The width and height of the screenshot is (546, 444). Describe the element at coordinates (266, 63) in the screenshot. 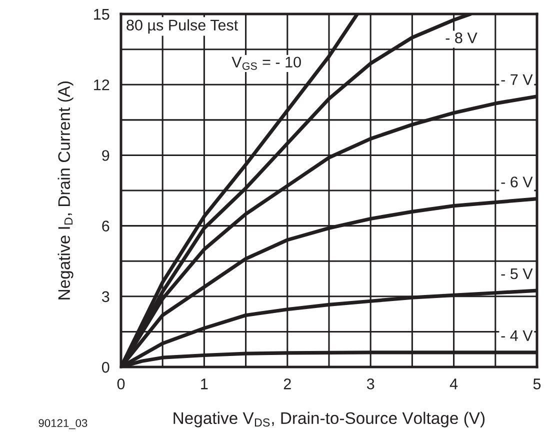

I see `annotation: V$_{GS}$ = - 10` at that location.